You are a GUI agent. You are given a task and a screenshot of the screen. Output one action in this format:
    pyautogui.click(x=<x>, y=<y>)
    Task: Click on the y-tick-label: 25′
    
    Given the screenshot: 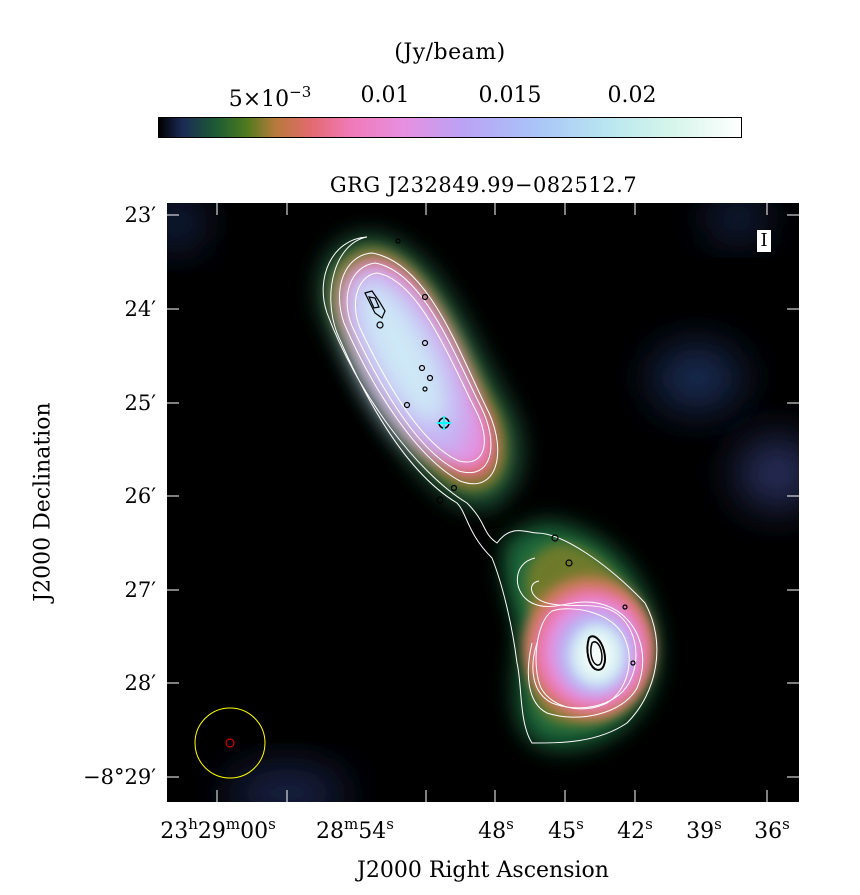 What is the action you would take?
    pyautogui.click(x=140, y=403)
    